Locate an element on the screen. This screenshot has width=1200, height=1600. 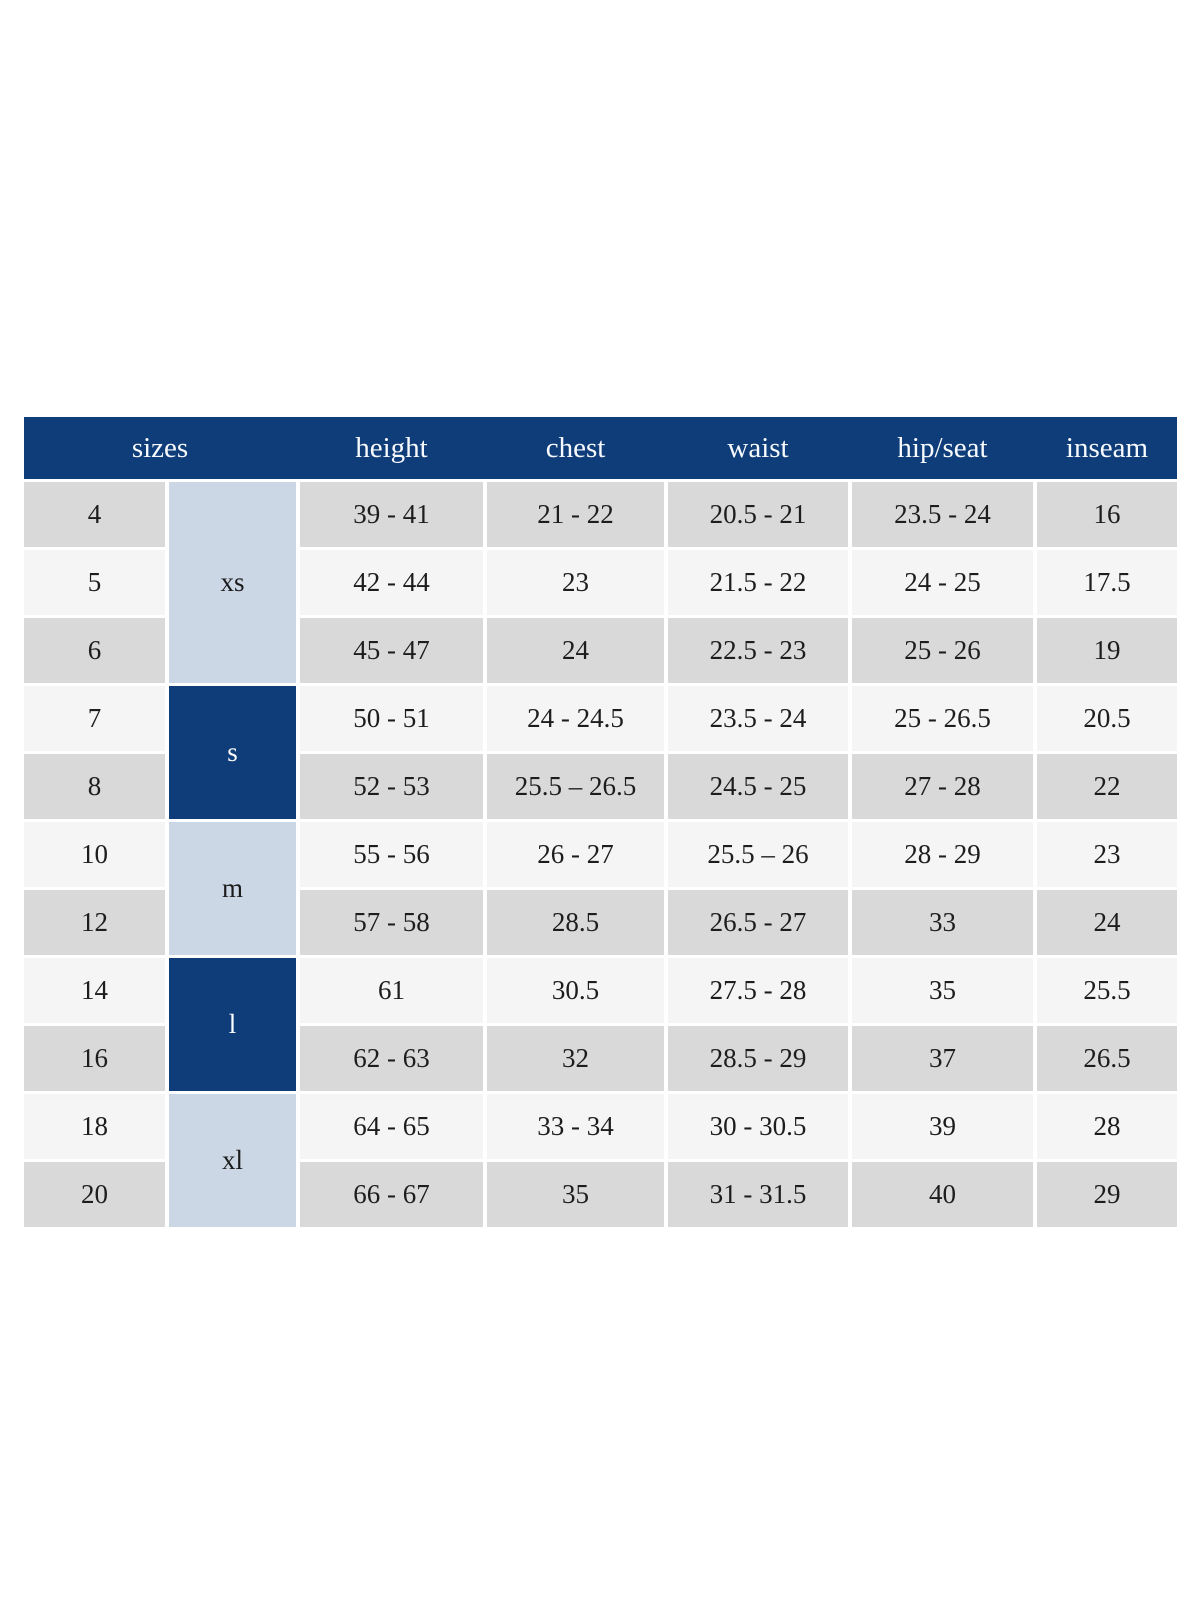
inseam-cell: 20.5 is located at coordinates (1107, 718).